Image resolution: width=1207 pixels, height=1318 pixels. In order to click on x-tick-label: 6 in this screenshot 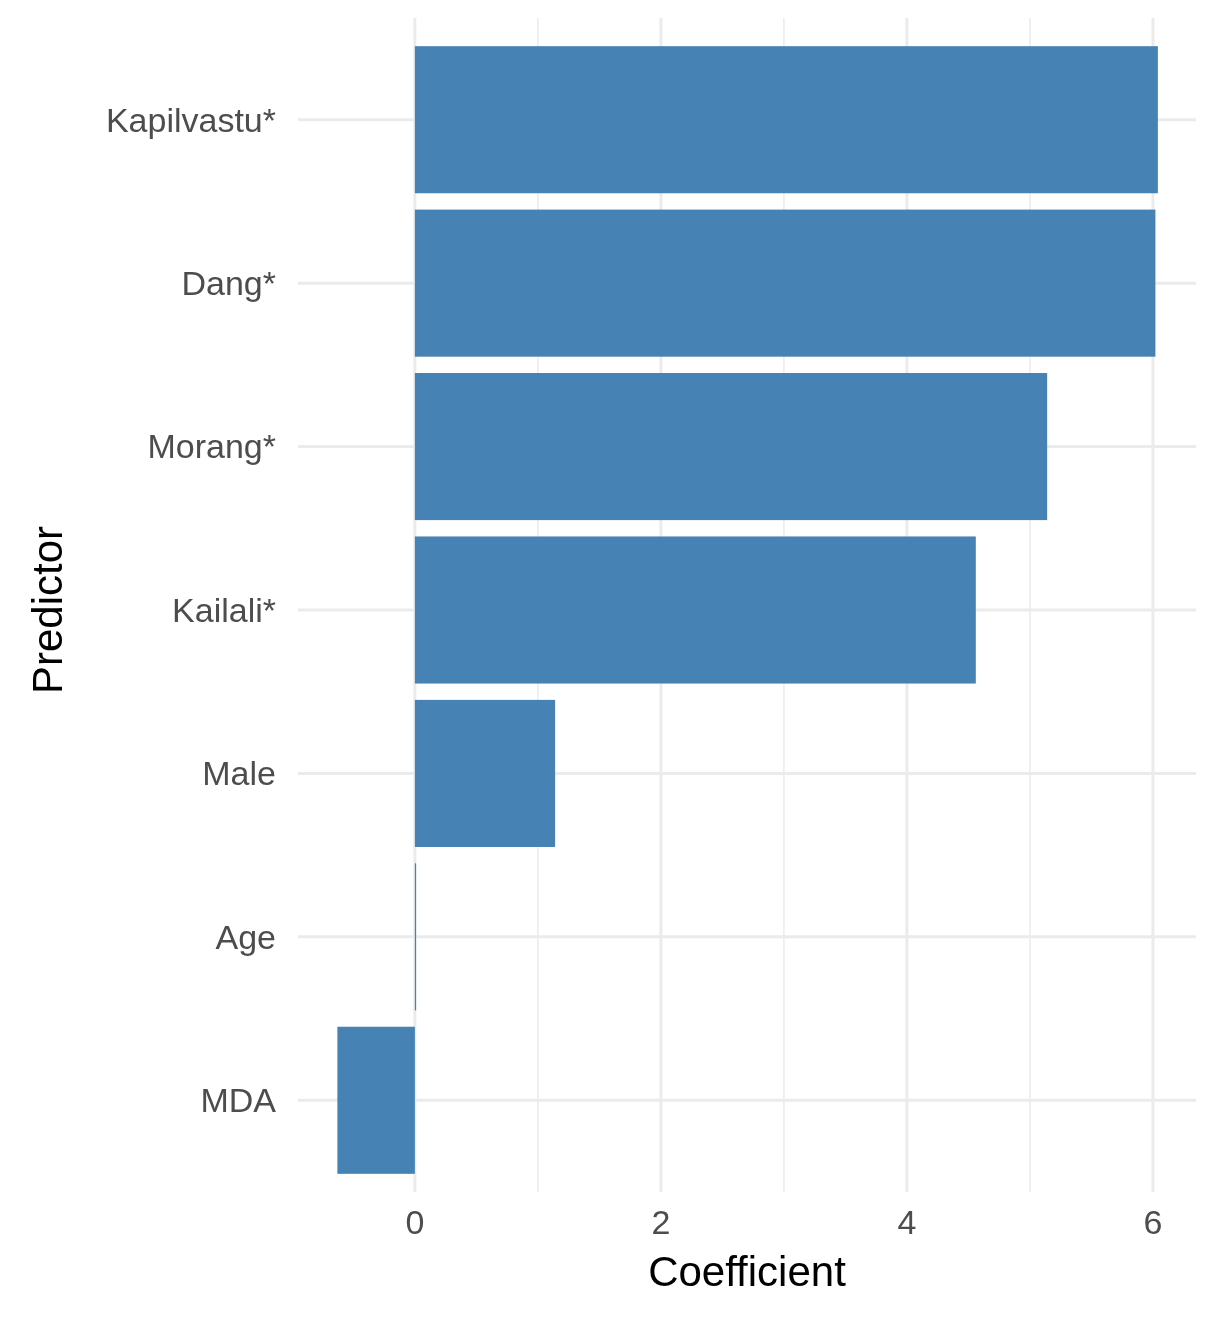, I will do `click(1153, 1222)`.